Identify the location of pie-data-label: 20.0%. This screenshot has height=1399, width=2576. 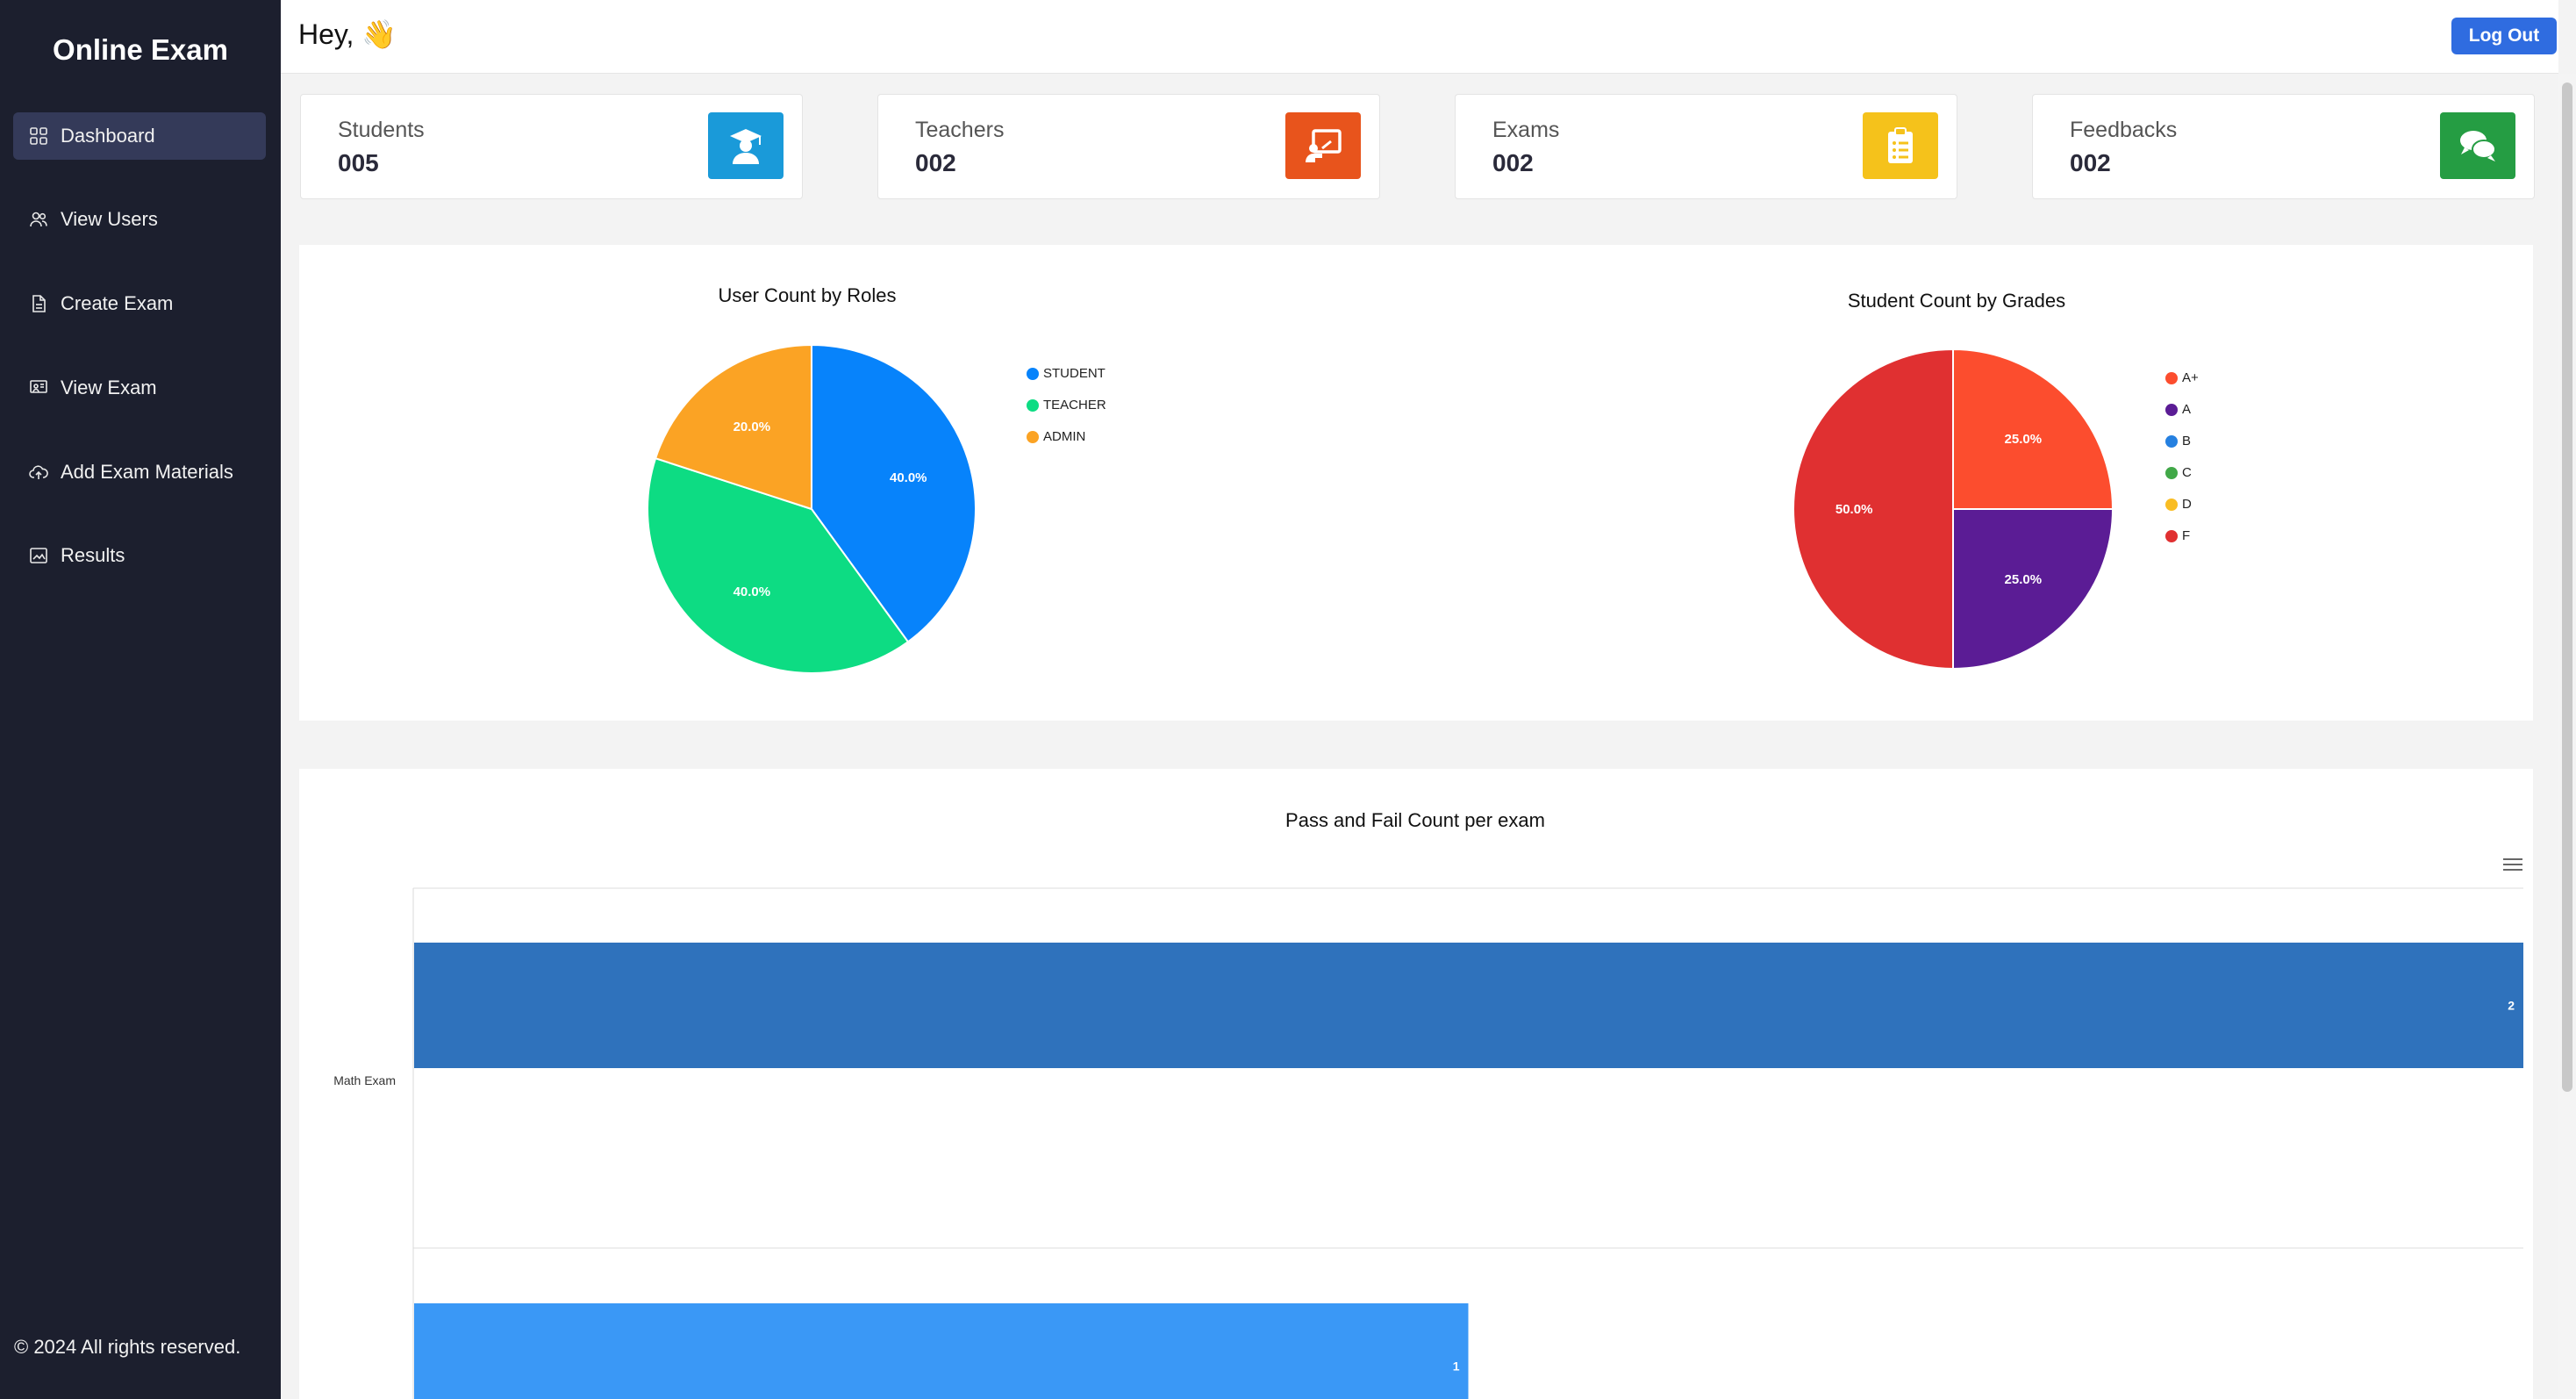
(752, 427).